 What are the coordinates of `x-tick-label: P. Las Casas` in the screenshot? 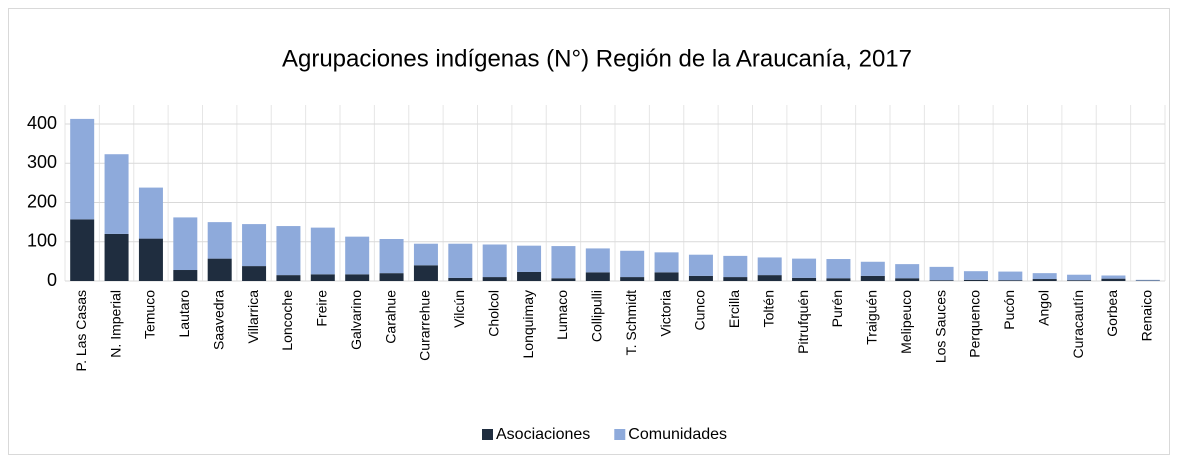 It's located at (81, 330).